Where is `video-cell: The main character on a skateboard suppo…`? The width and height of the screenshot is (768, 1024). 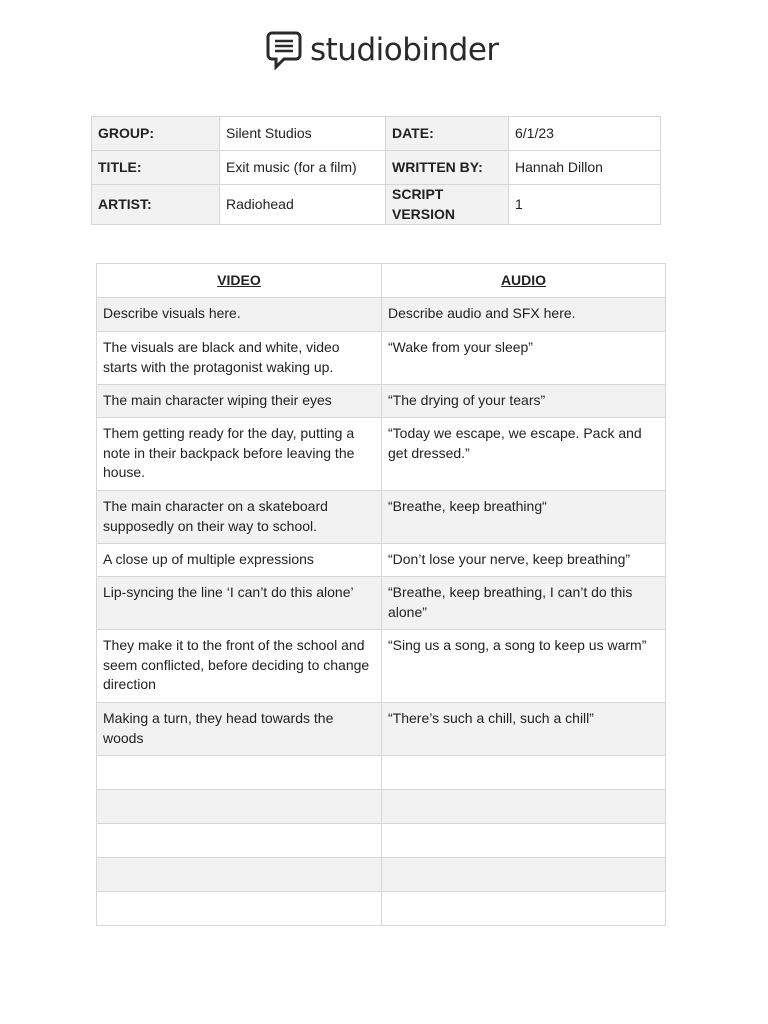
video-cell: The main character on a skateboard suppo… is located at coordinates (239, 517).